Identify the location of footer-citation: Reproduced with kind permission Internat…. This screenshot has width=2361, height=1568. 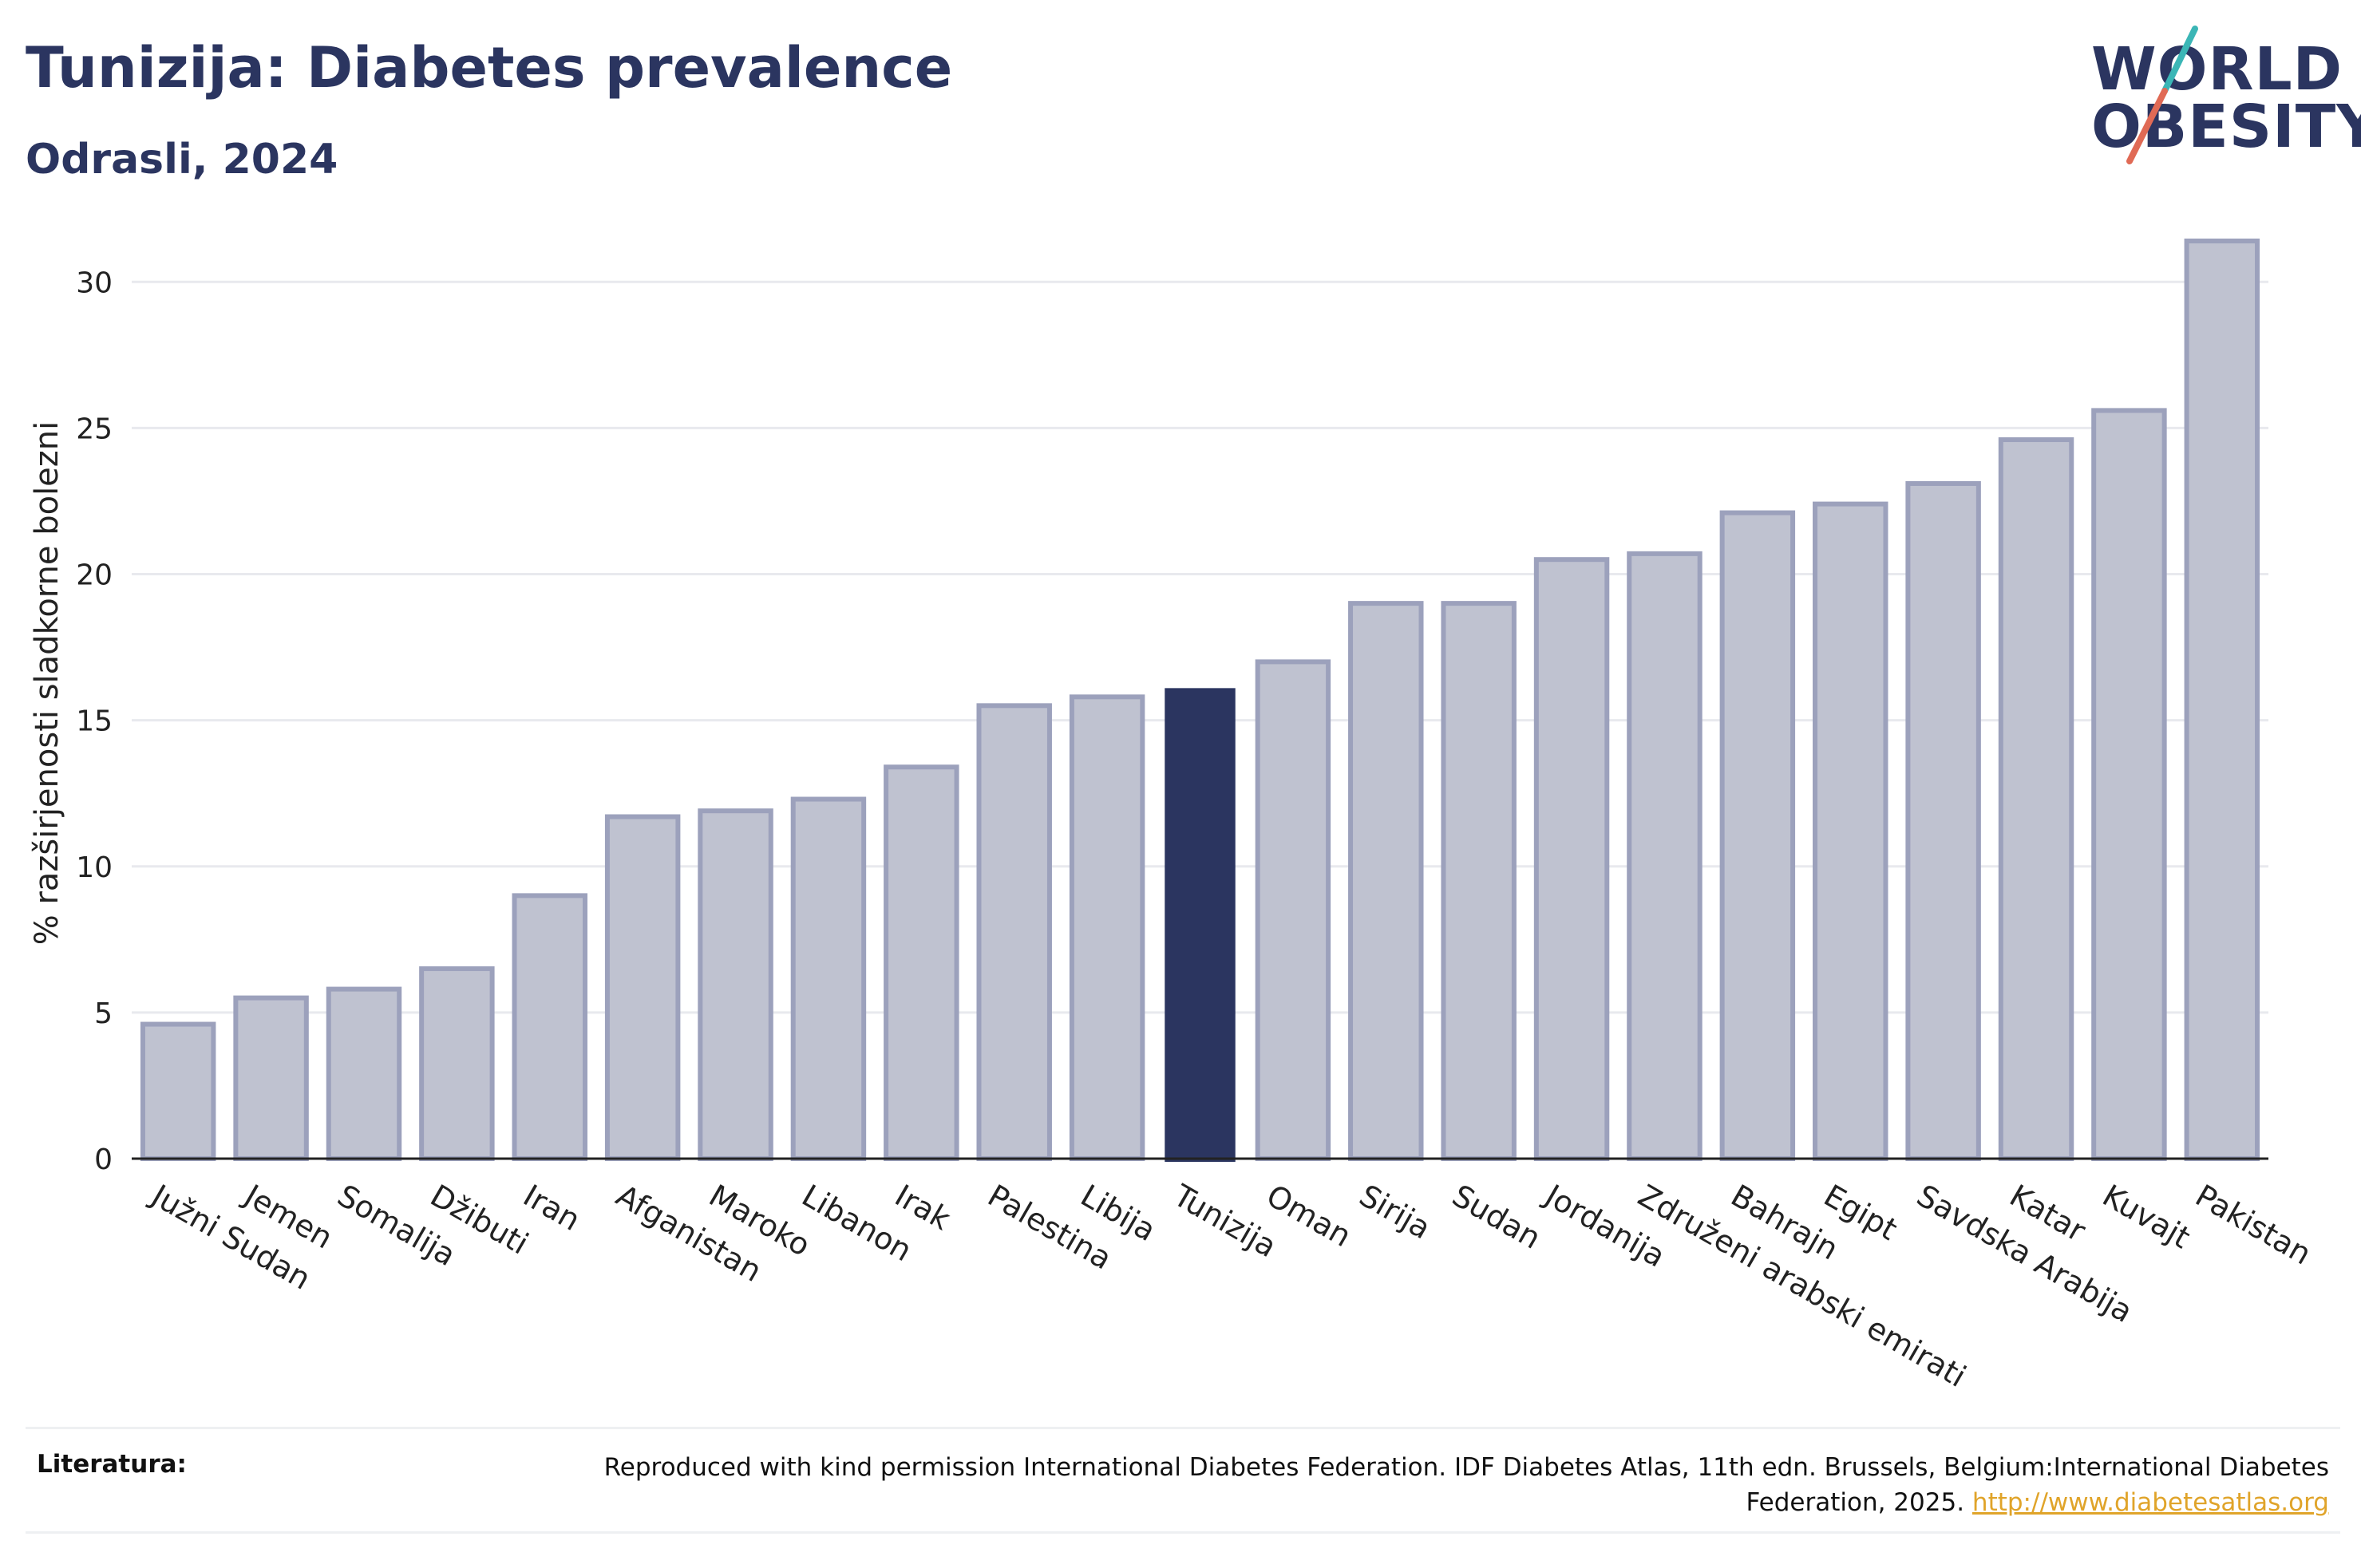
(1451, 1485).